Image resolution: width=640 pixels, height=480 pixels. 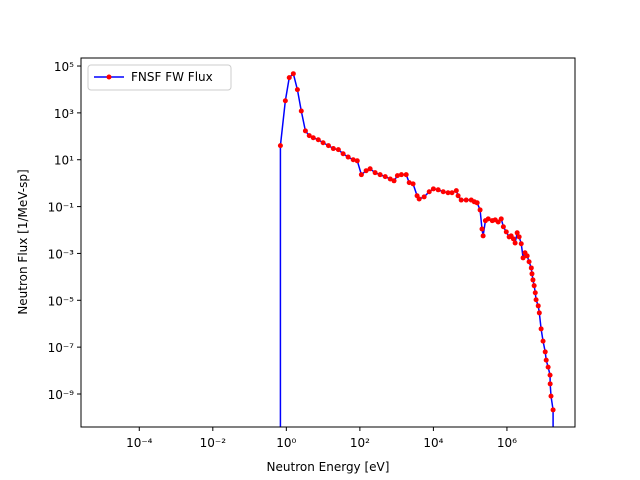 What do you see at coordinates (286, 443) in the screenshot?
I see `x-tick-label: 10⁰` at bounding box center [286, 443].